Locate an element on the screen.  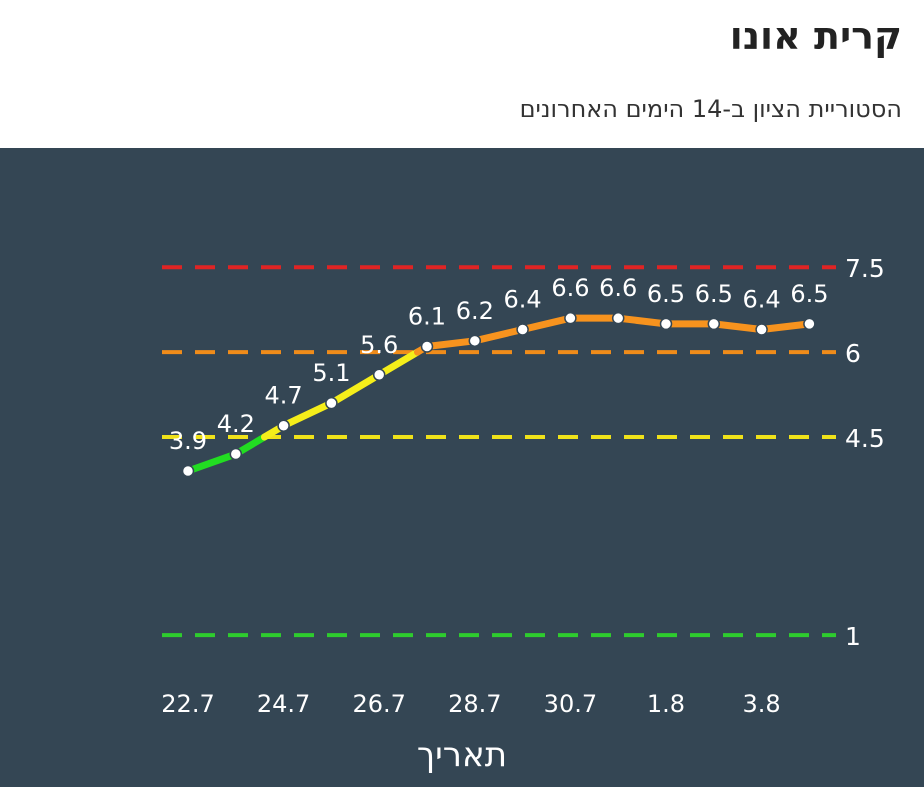
data-label: 4.7 is located at coordinates (284, 396).